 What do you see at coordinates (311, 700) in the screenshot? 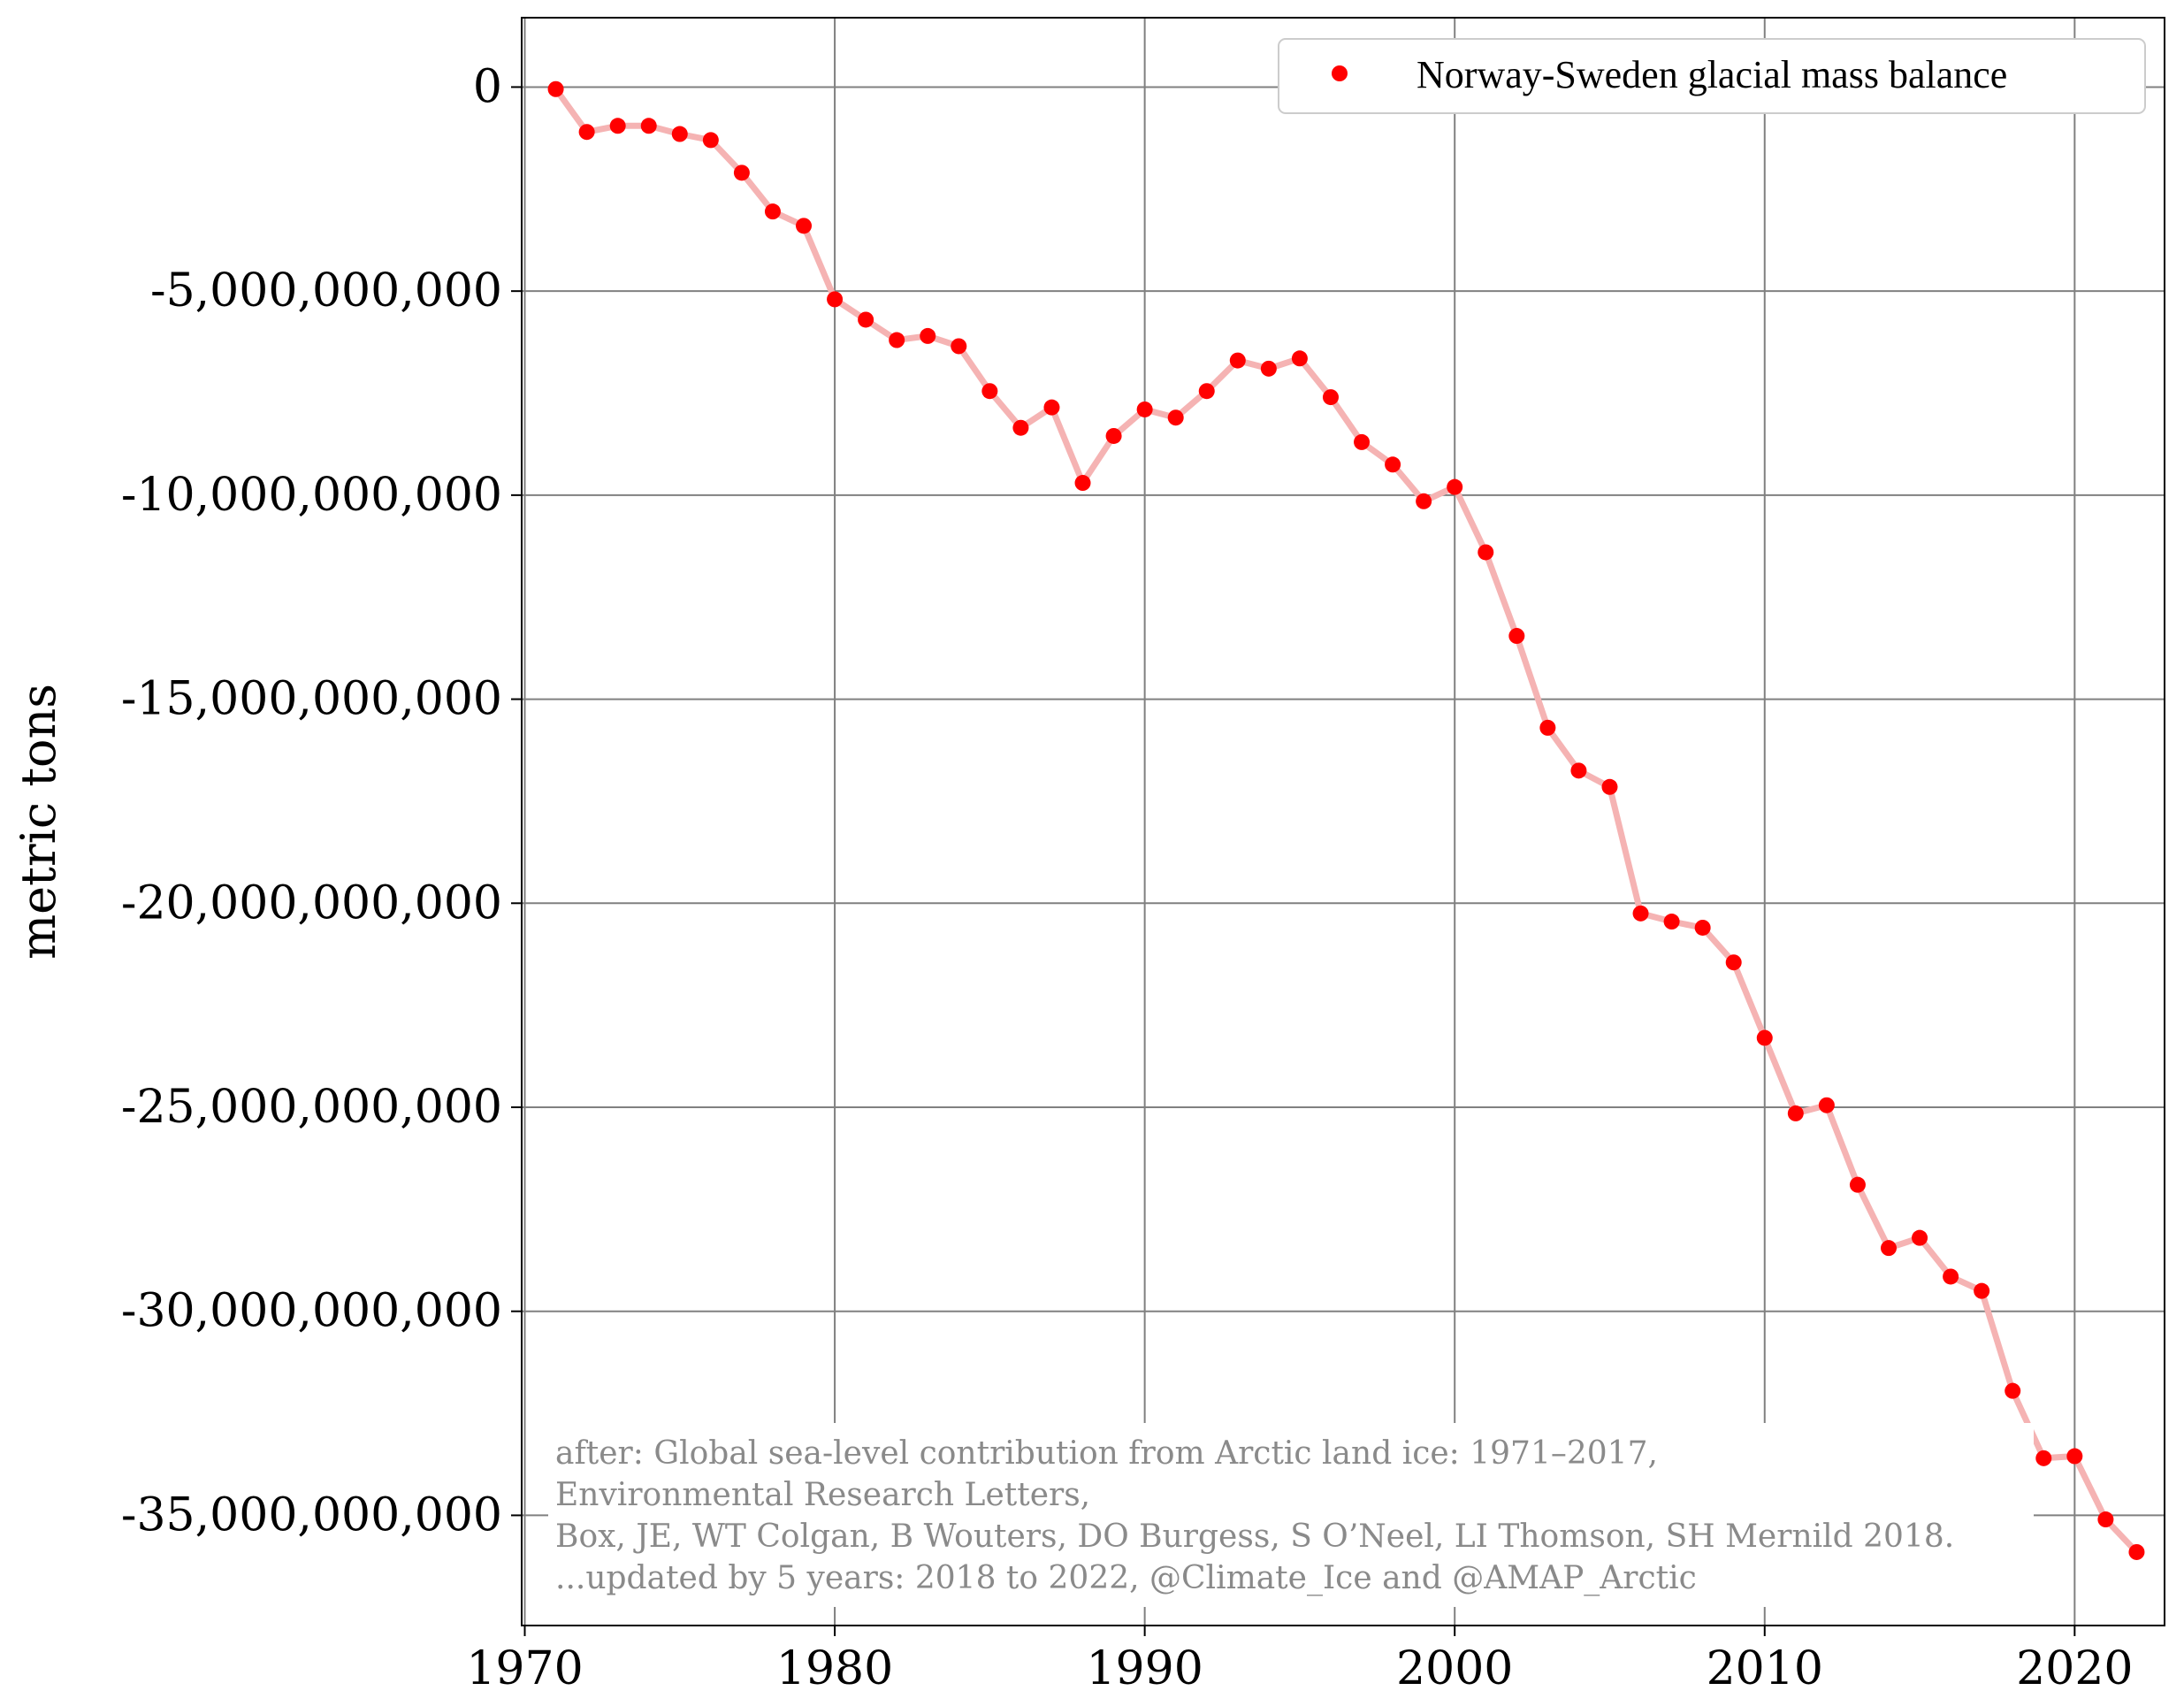
I see `y-tick-label-3: -15,000,000,000` at bounding box center [311, 700].